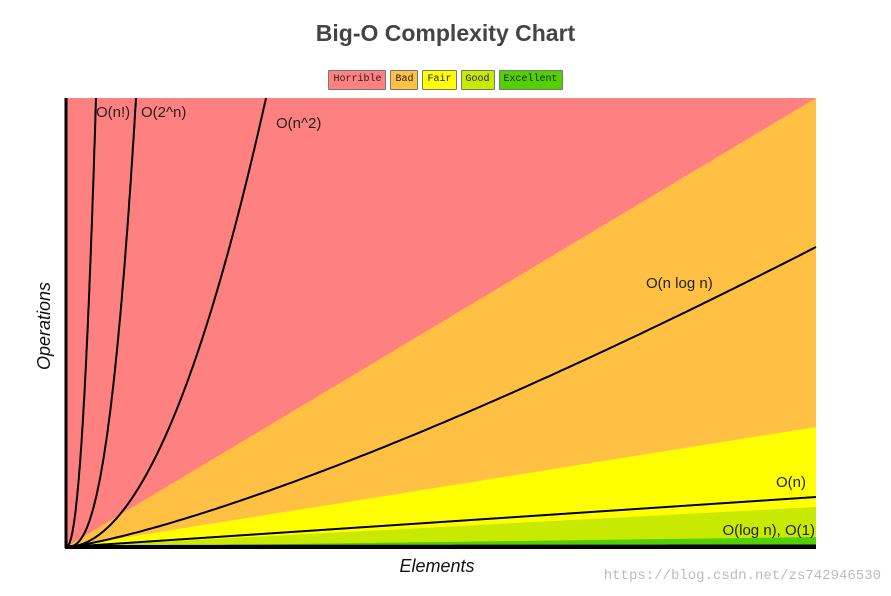 The image size is (891, 596). I want to click on legend-bad: Bad, so click(404, 80).